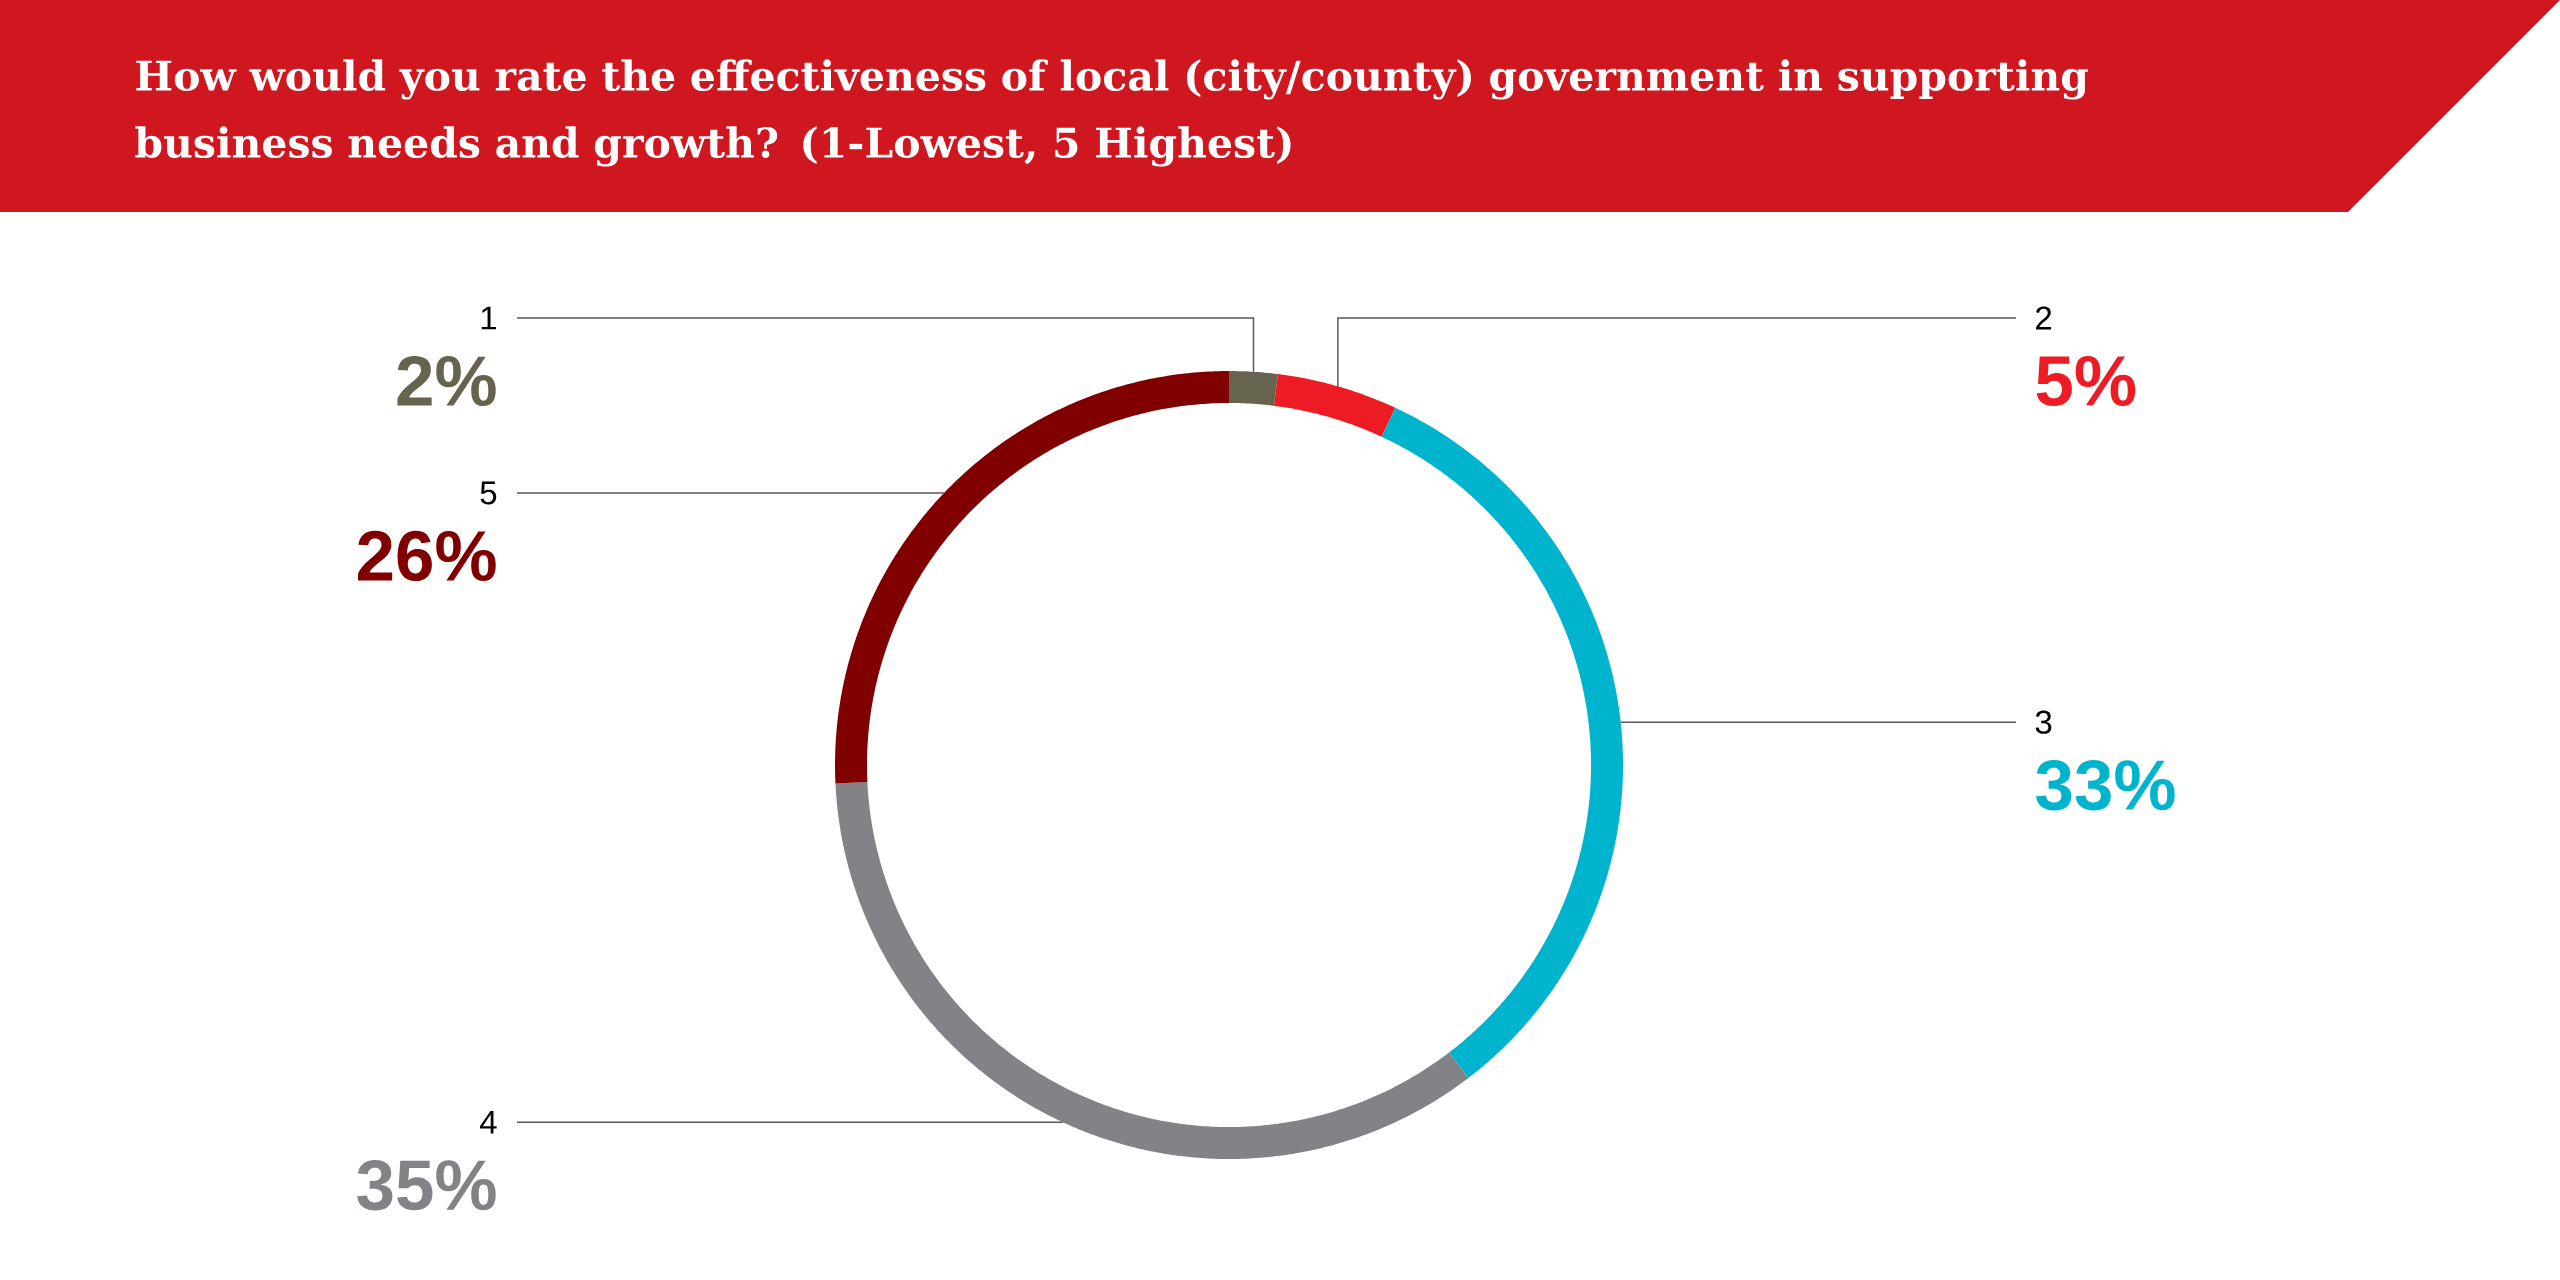 This screenshot has height=1280, width=2560. What do you see at coordinates (2105, 785) in the screenshot?
I see `data-label: 33%` at bounding box center [2105, 785].